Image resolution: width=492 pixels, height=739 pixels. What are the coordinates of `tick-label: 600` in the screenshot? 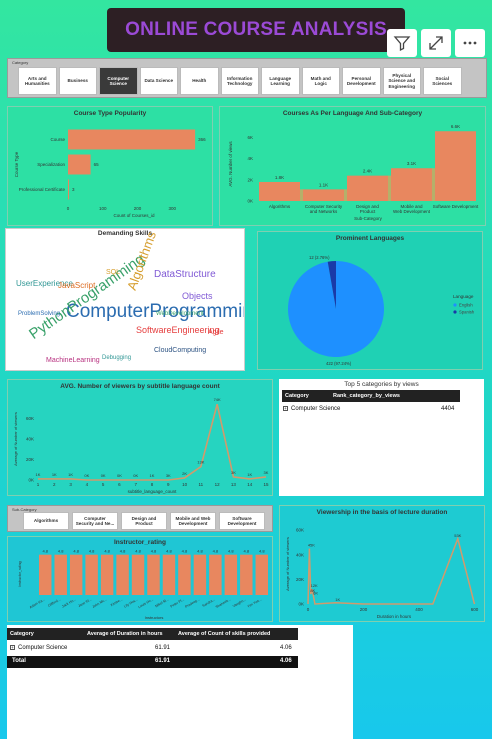 It's located at (475, 609).